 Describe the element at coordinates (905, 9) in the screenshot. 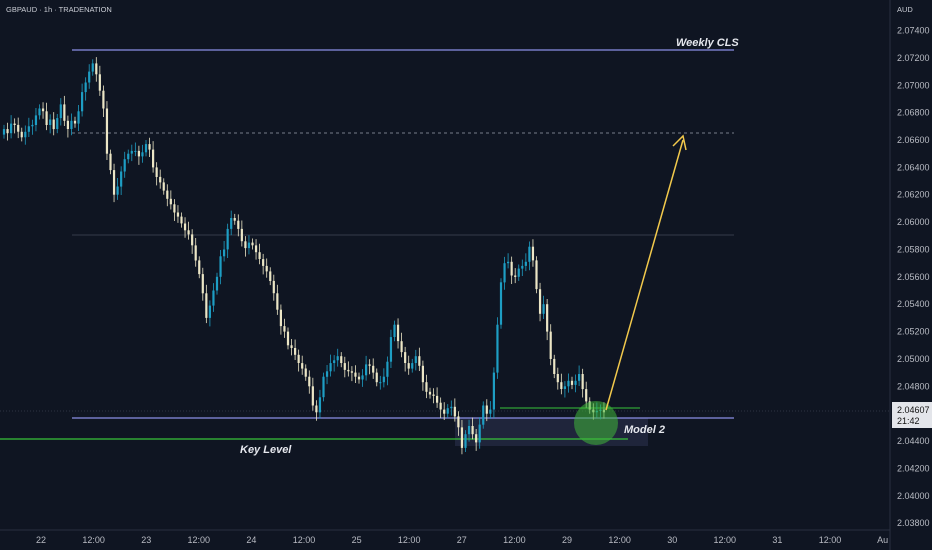

I see `currency-label: AUD` at that location.